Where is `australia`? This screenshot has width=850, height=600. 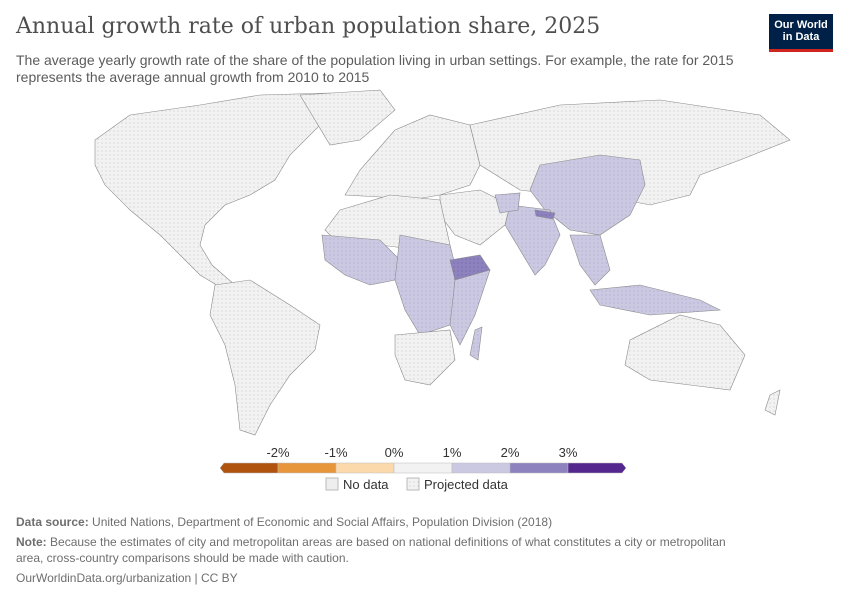
australia is located at coordinates (685, 352).